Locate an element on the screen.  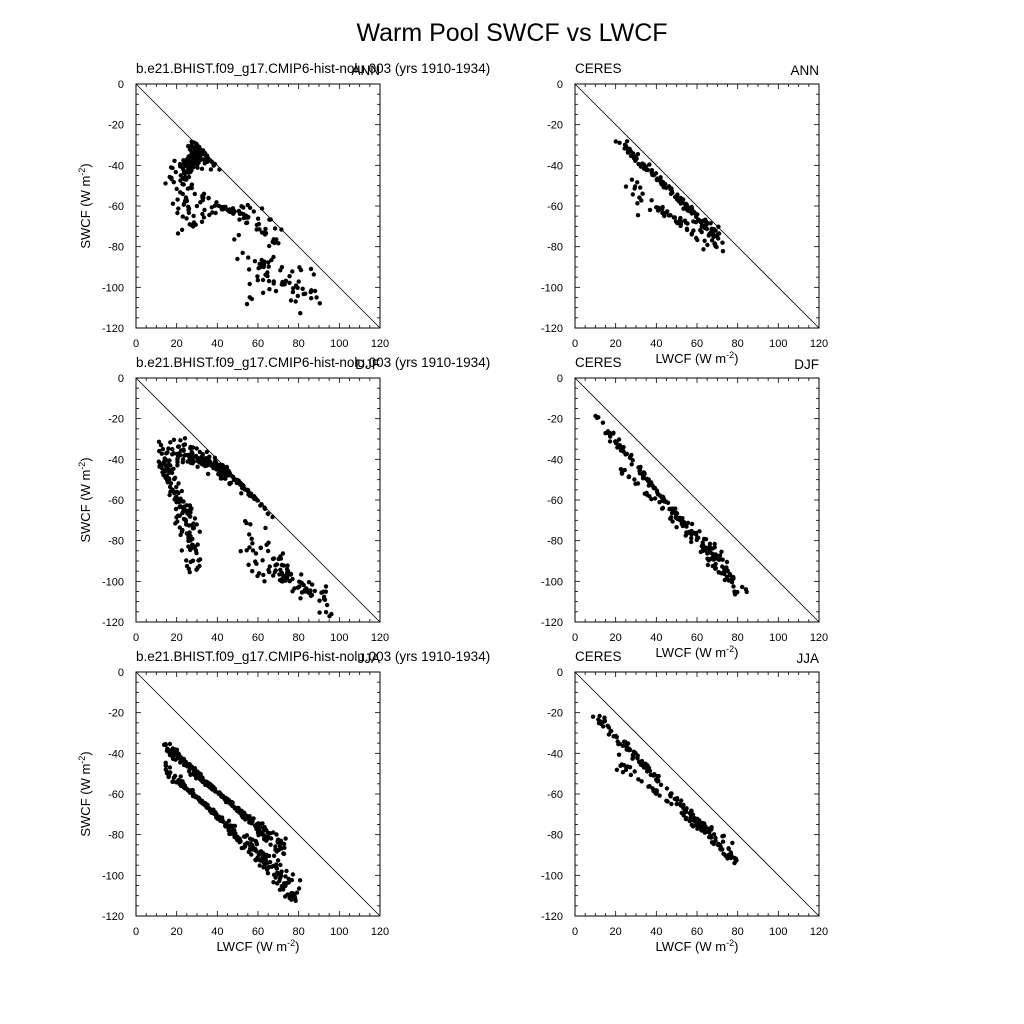
x-tick-label: 20 is located at coordinates (177, 638).